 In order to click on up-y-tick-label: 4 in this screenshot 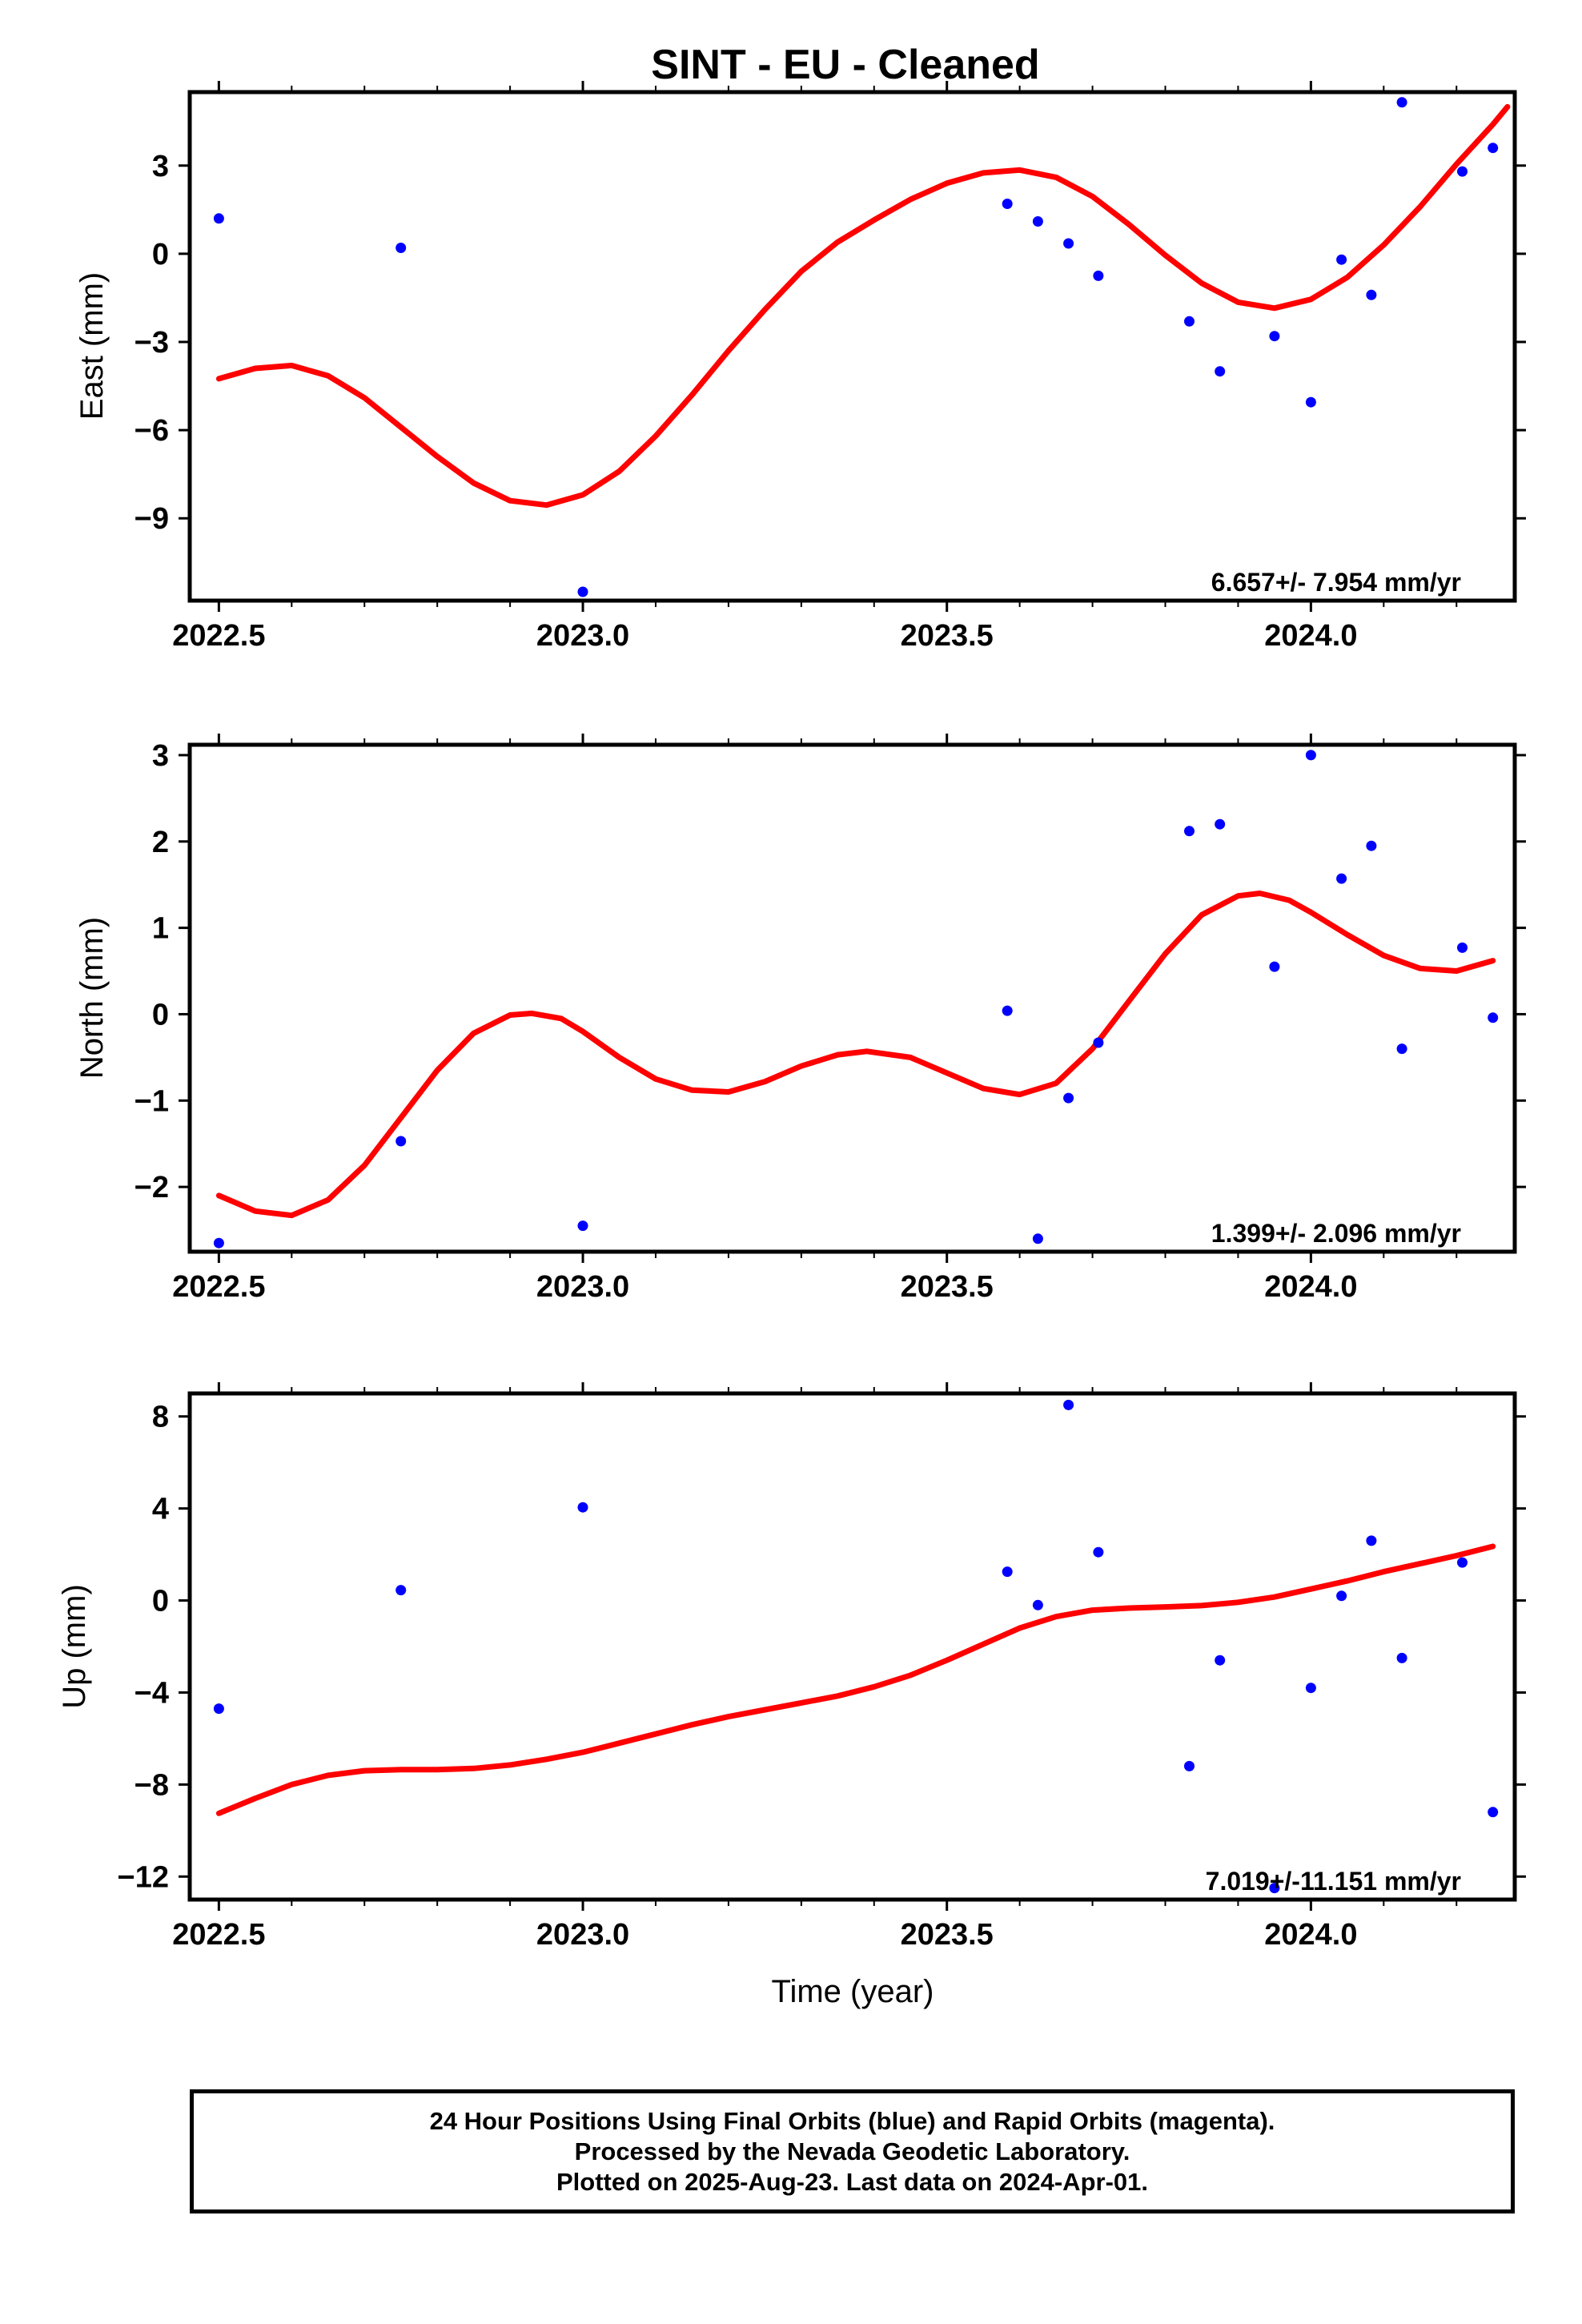, I will do `click(161, 1510)`.